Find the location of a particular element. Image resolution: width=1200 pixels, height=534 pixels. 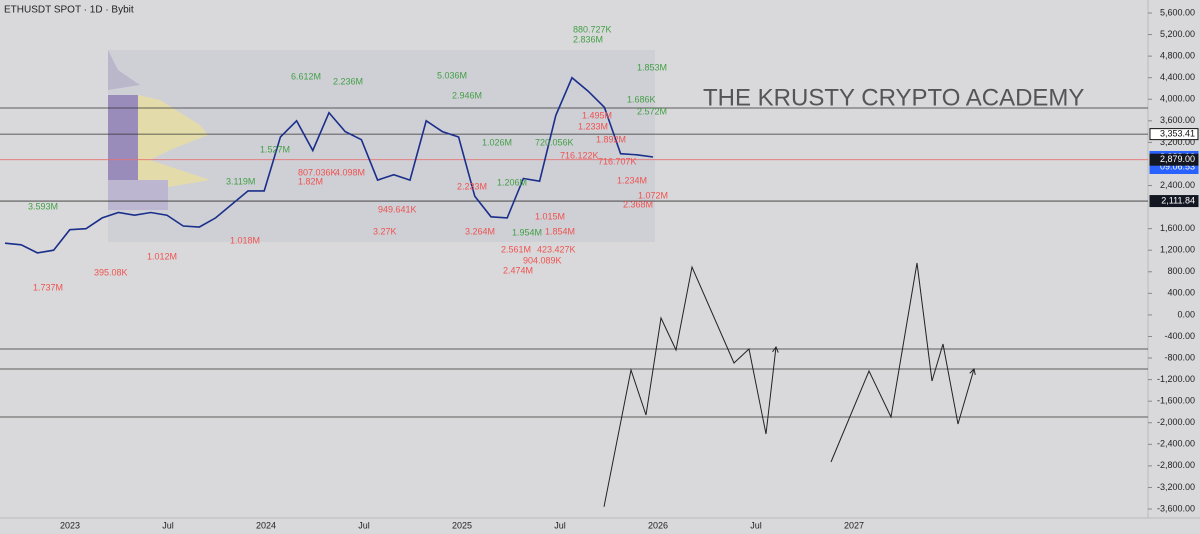

volume-annotation: 6.612M is located at coordinates (306, 76).